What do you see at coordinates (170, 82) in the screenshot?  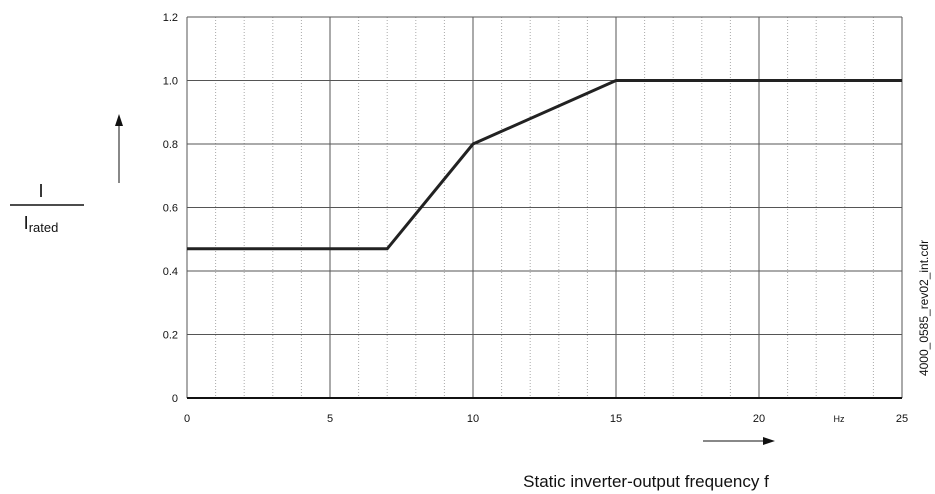 I see `y-tick-label: 1.0` at bounding box center [170, 82].